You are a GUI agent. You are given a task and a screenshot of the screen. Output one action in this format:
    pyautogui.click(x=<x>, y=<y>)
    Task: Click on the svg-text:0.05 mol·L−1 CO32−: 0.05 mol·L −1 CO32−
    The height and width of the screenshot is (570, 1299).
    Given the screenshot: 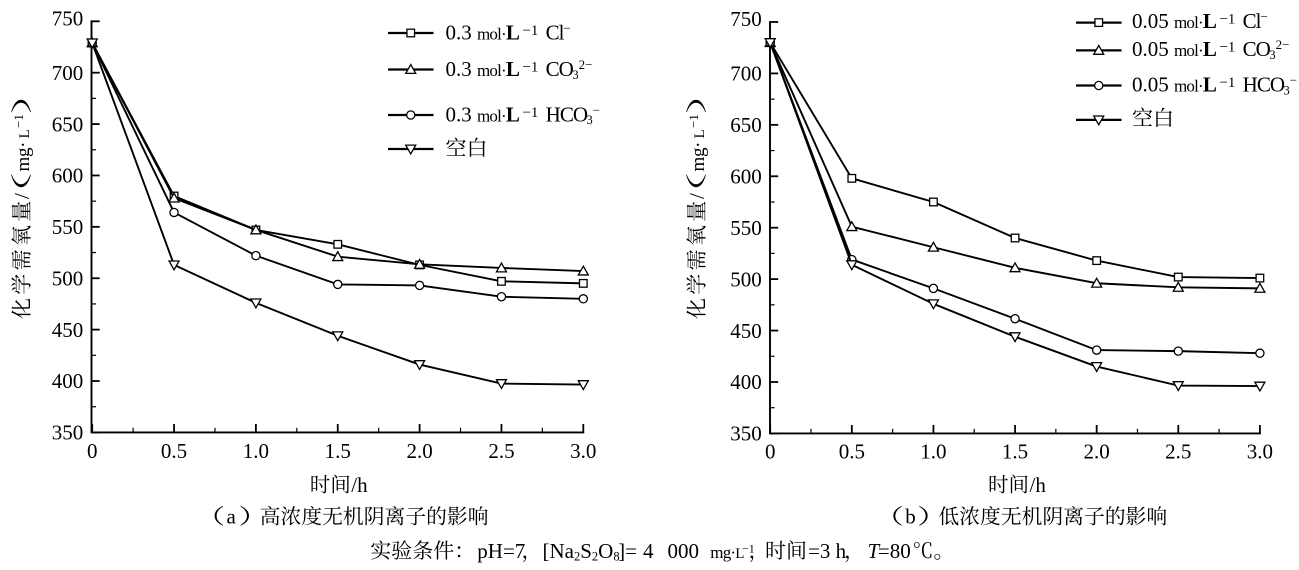 What is the action you would take?
    pyautogui.click(x=1210, y=49)
    